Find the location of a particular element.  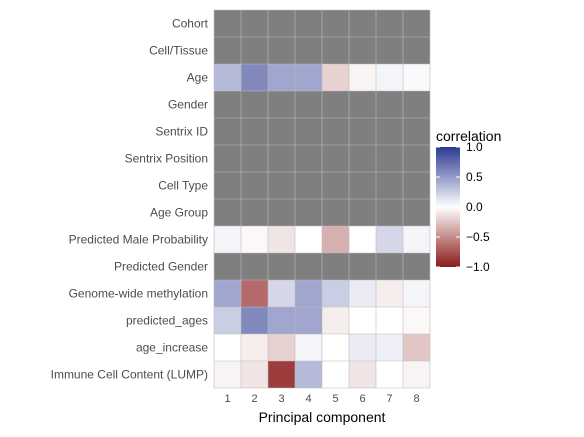

legend-tick-label: −1.0 is located at coordinates (478, 267).